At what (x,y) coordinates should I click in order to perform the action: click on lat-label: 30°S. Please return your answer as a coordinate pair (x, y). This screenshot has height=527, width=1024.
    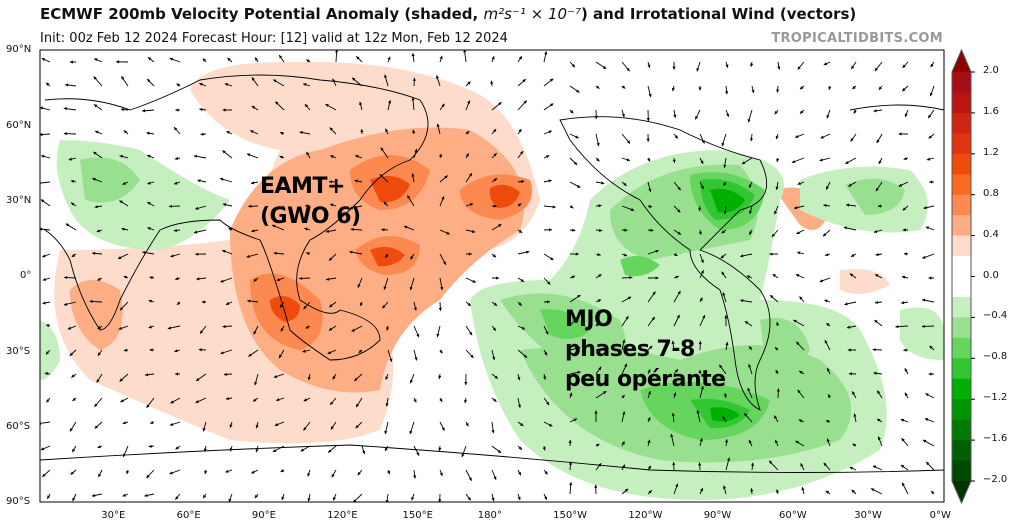
    Looking at the image, I should click on (18, 351).